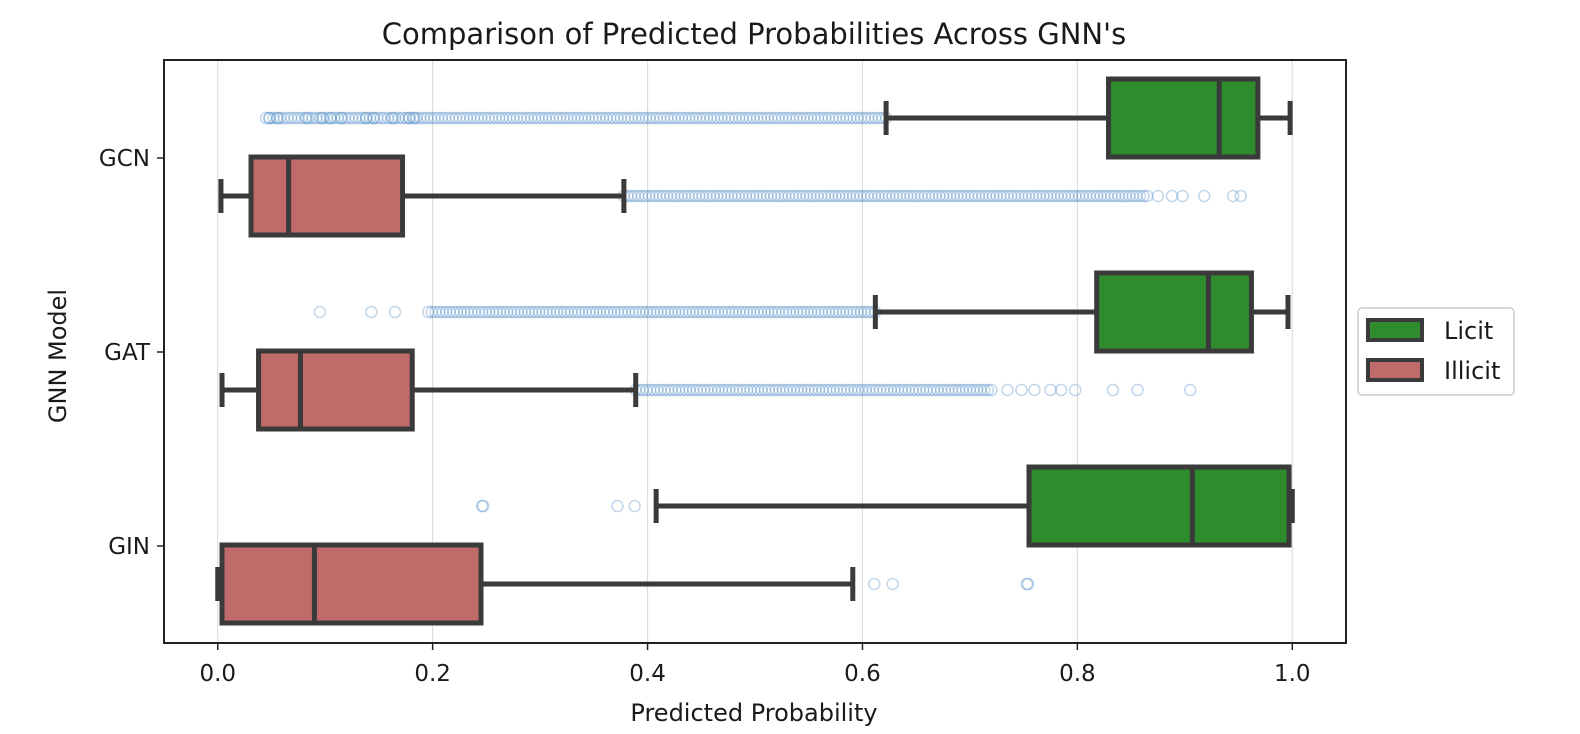 Image resolution: width=1580 pixels, height=734 pixels. I want to click on box-licit-gcn, so click(1183, 118).